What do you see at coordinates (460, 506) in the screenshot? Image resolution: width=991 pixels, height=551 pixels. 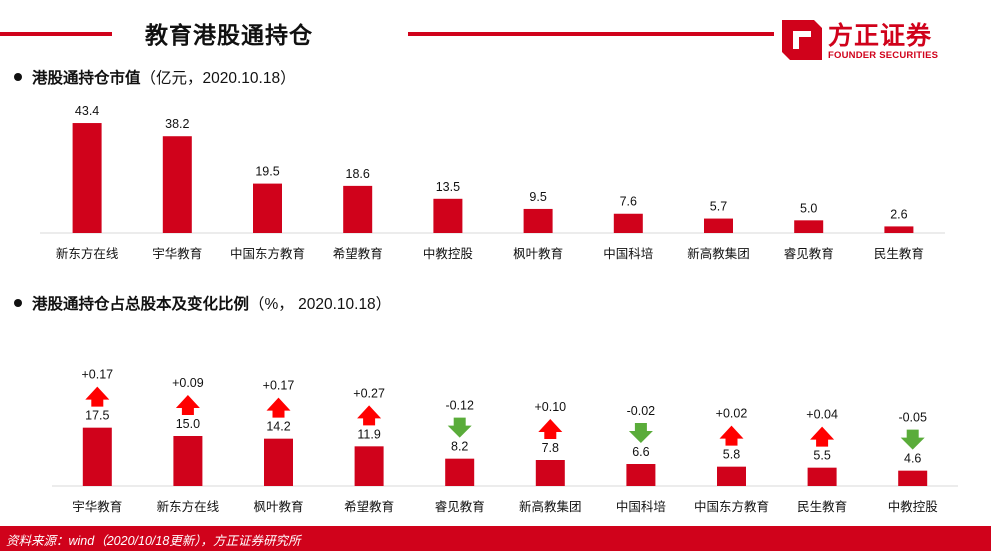 I see `chart2-category-label: 睿见教育` at bounding box center [460, 506].